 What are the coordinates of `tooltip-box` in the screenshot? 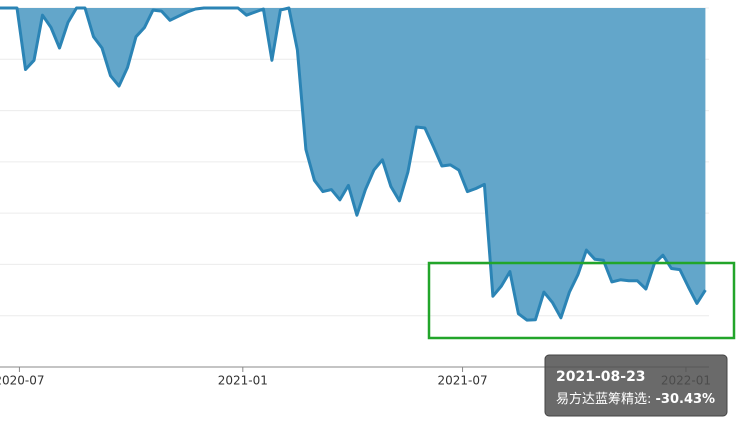 It's located at (636, 385).